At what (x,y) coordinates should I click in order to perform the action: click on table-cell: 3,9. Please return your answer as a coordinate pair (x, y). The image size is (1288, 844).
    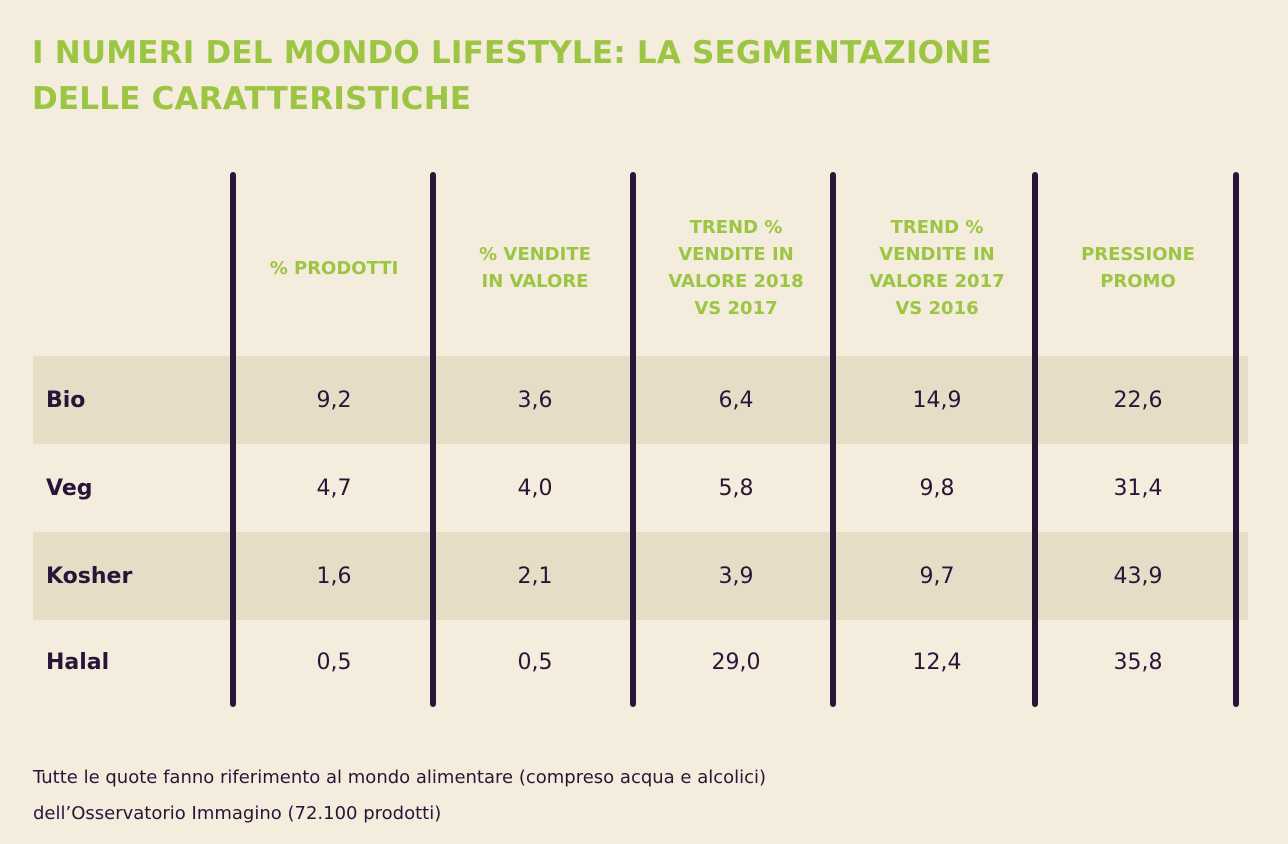
    Looking at the image, I should click on (736, 576).